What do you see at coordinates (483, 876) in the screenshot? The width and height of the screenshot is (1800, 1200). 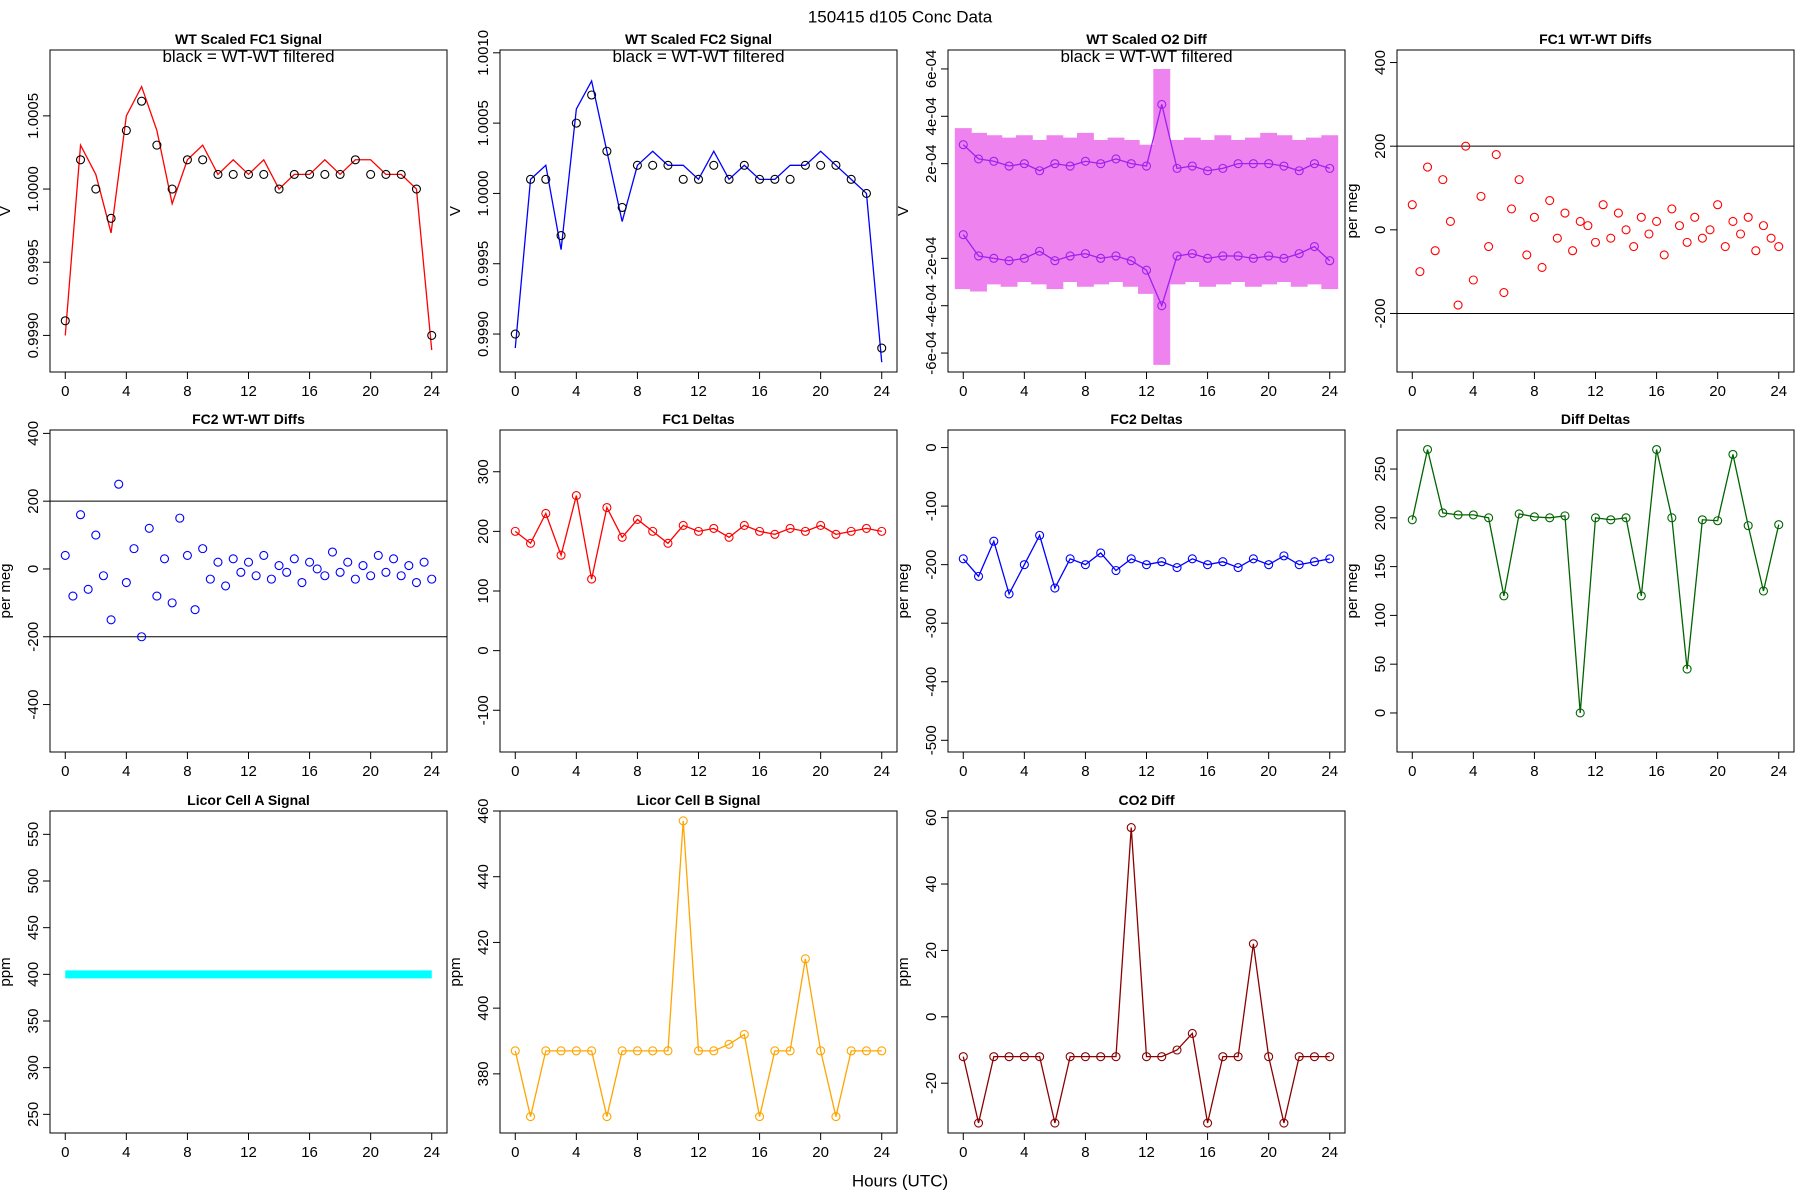 I see `y-tick-label: 440` at bounding box center [483, 876].